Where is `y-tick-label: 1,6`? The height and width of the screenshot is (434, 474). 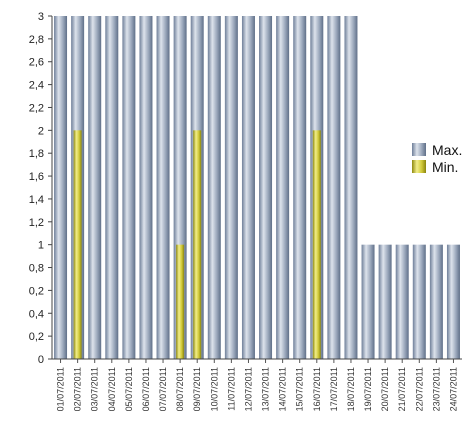
y-tick-label: 1,6 is located at coordinates (36, 177).